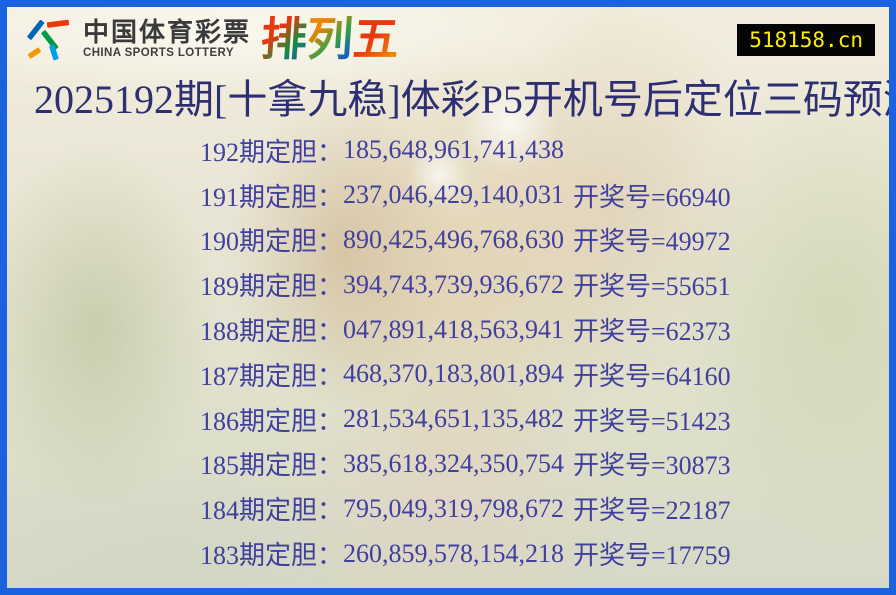 This screenshot has width=896, height=595. Describe the element at coordinates (272, 376) in the screenshot. I see `period-label: 187期定胆：` at that location.